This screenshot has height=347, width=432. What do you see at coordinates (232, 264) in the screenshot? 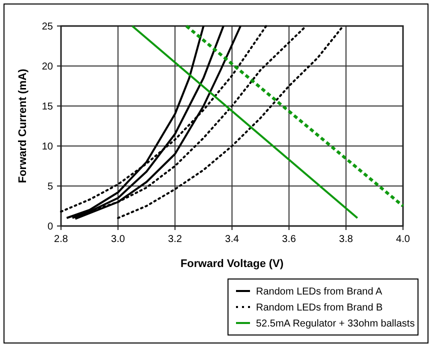
I see `x-axis-title: Forward Voltage (V)` at bounding box center [232, 264].